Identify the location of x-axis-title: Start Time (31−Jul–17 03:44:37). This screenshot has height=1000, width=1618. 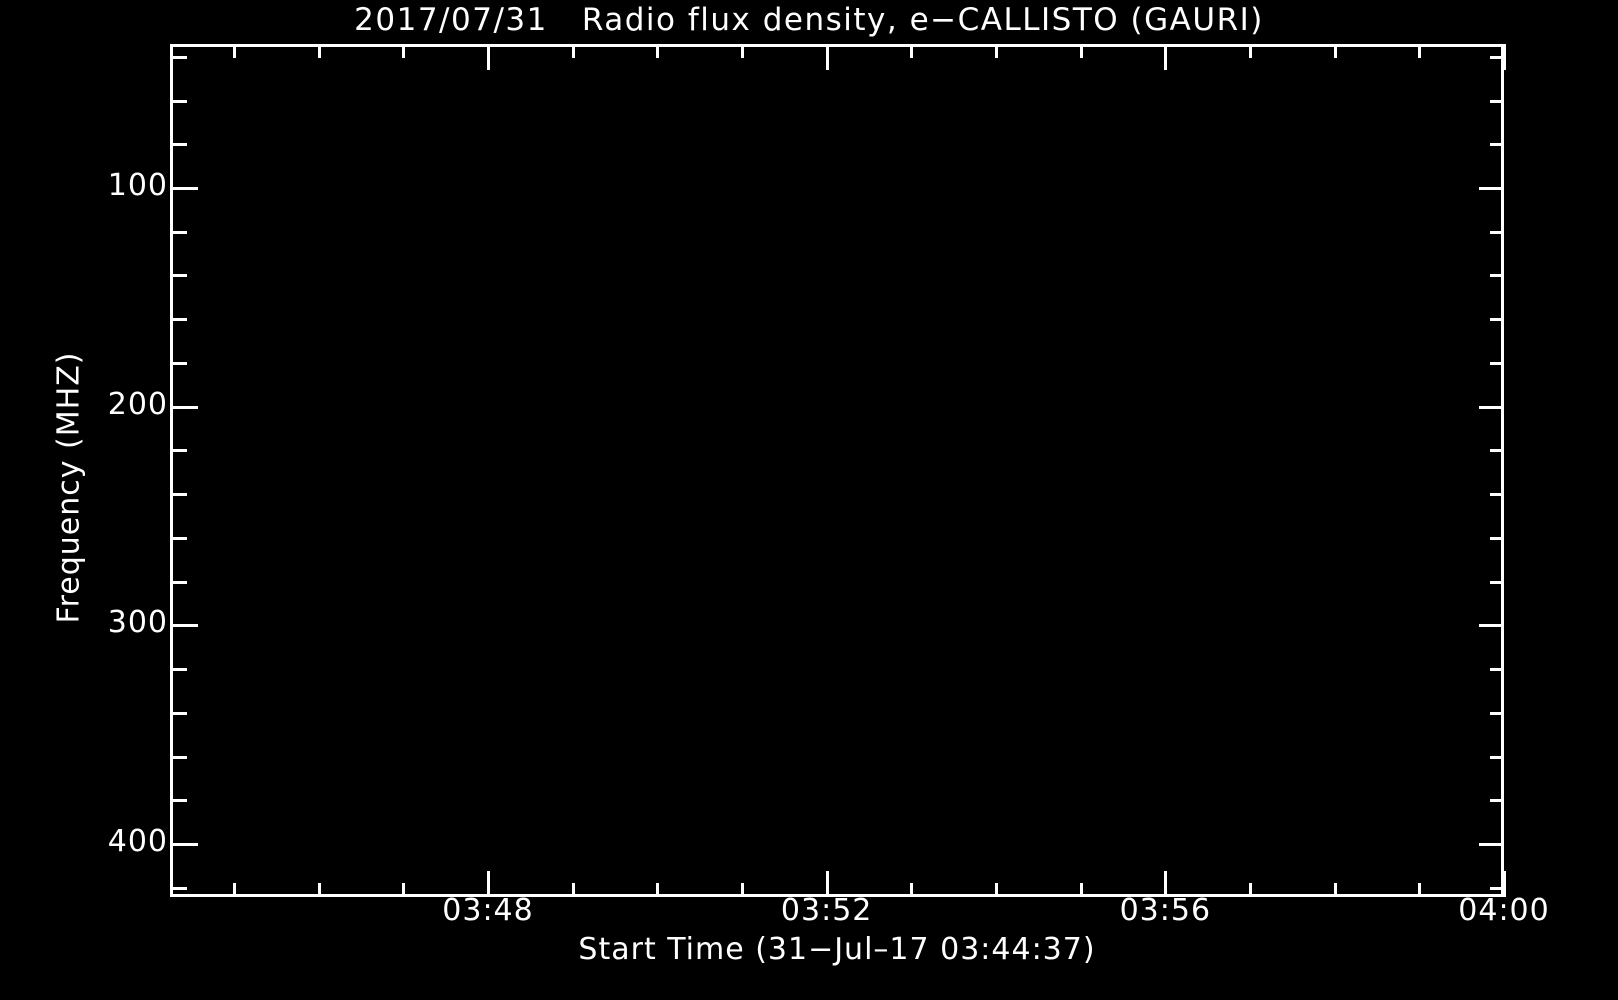
(837, 949).